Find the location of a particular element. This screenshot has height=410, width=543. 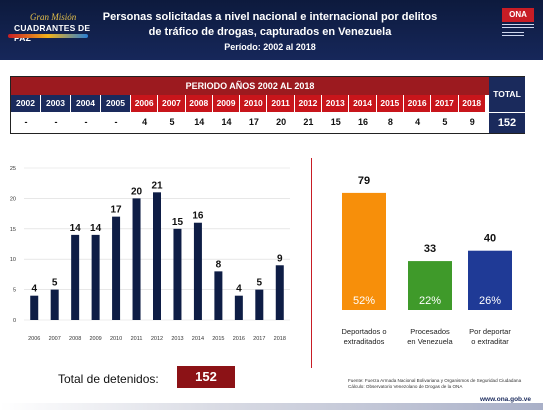

year-value-cell: 17 is located at coordinates (253, 122).